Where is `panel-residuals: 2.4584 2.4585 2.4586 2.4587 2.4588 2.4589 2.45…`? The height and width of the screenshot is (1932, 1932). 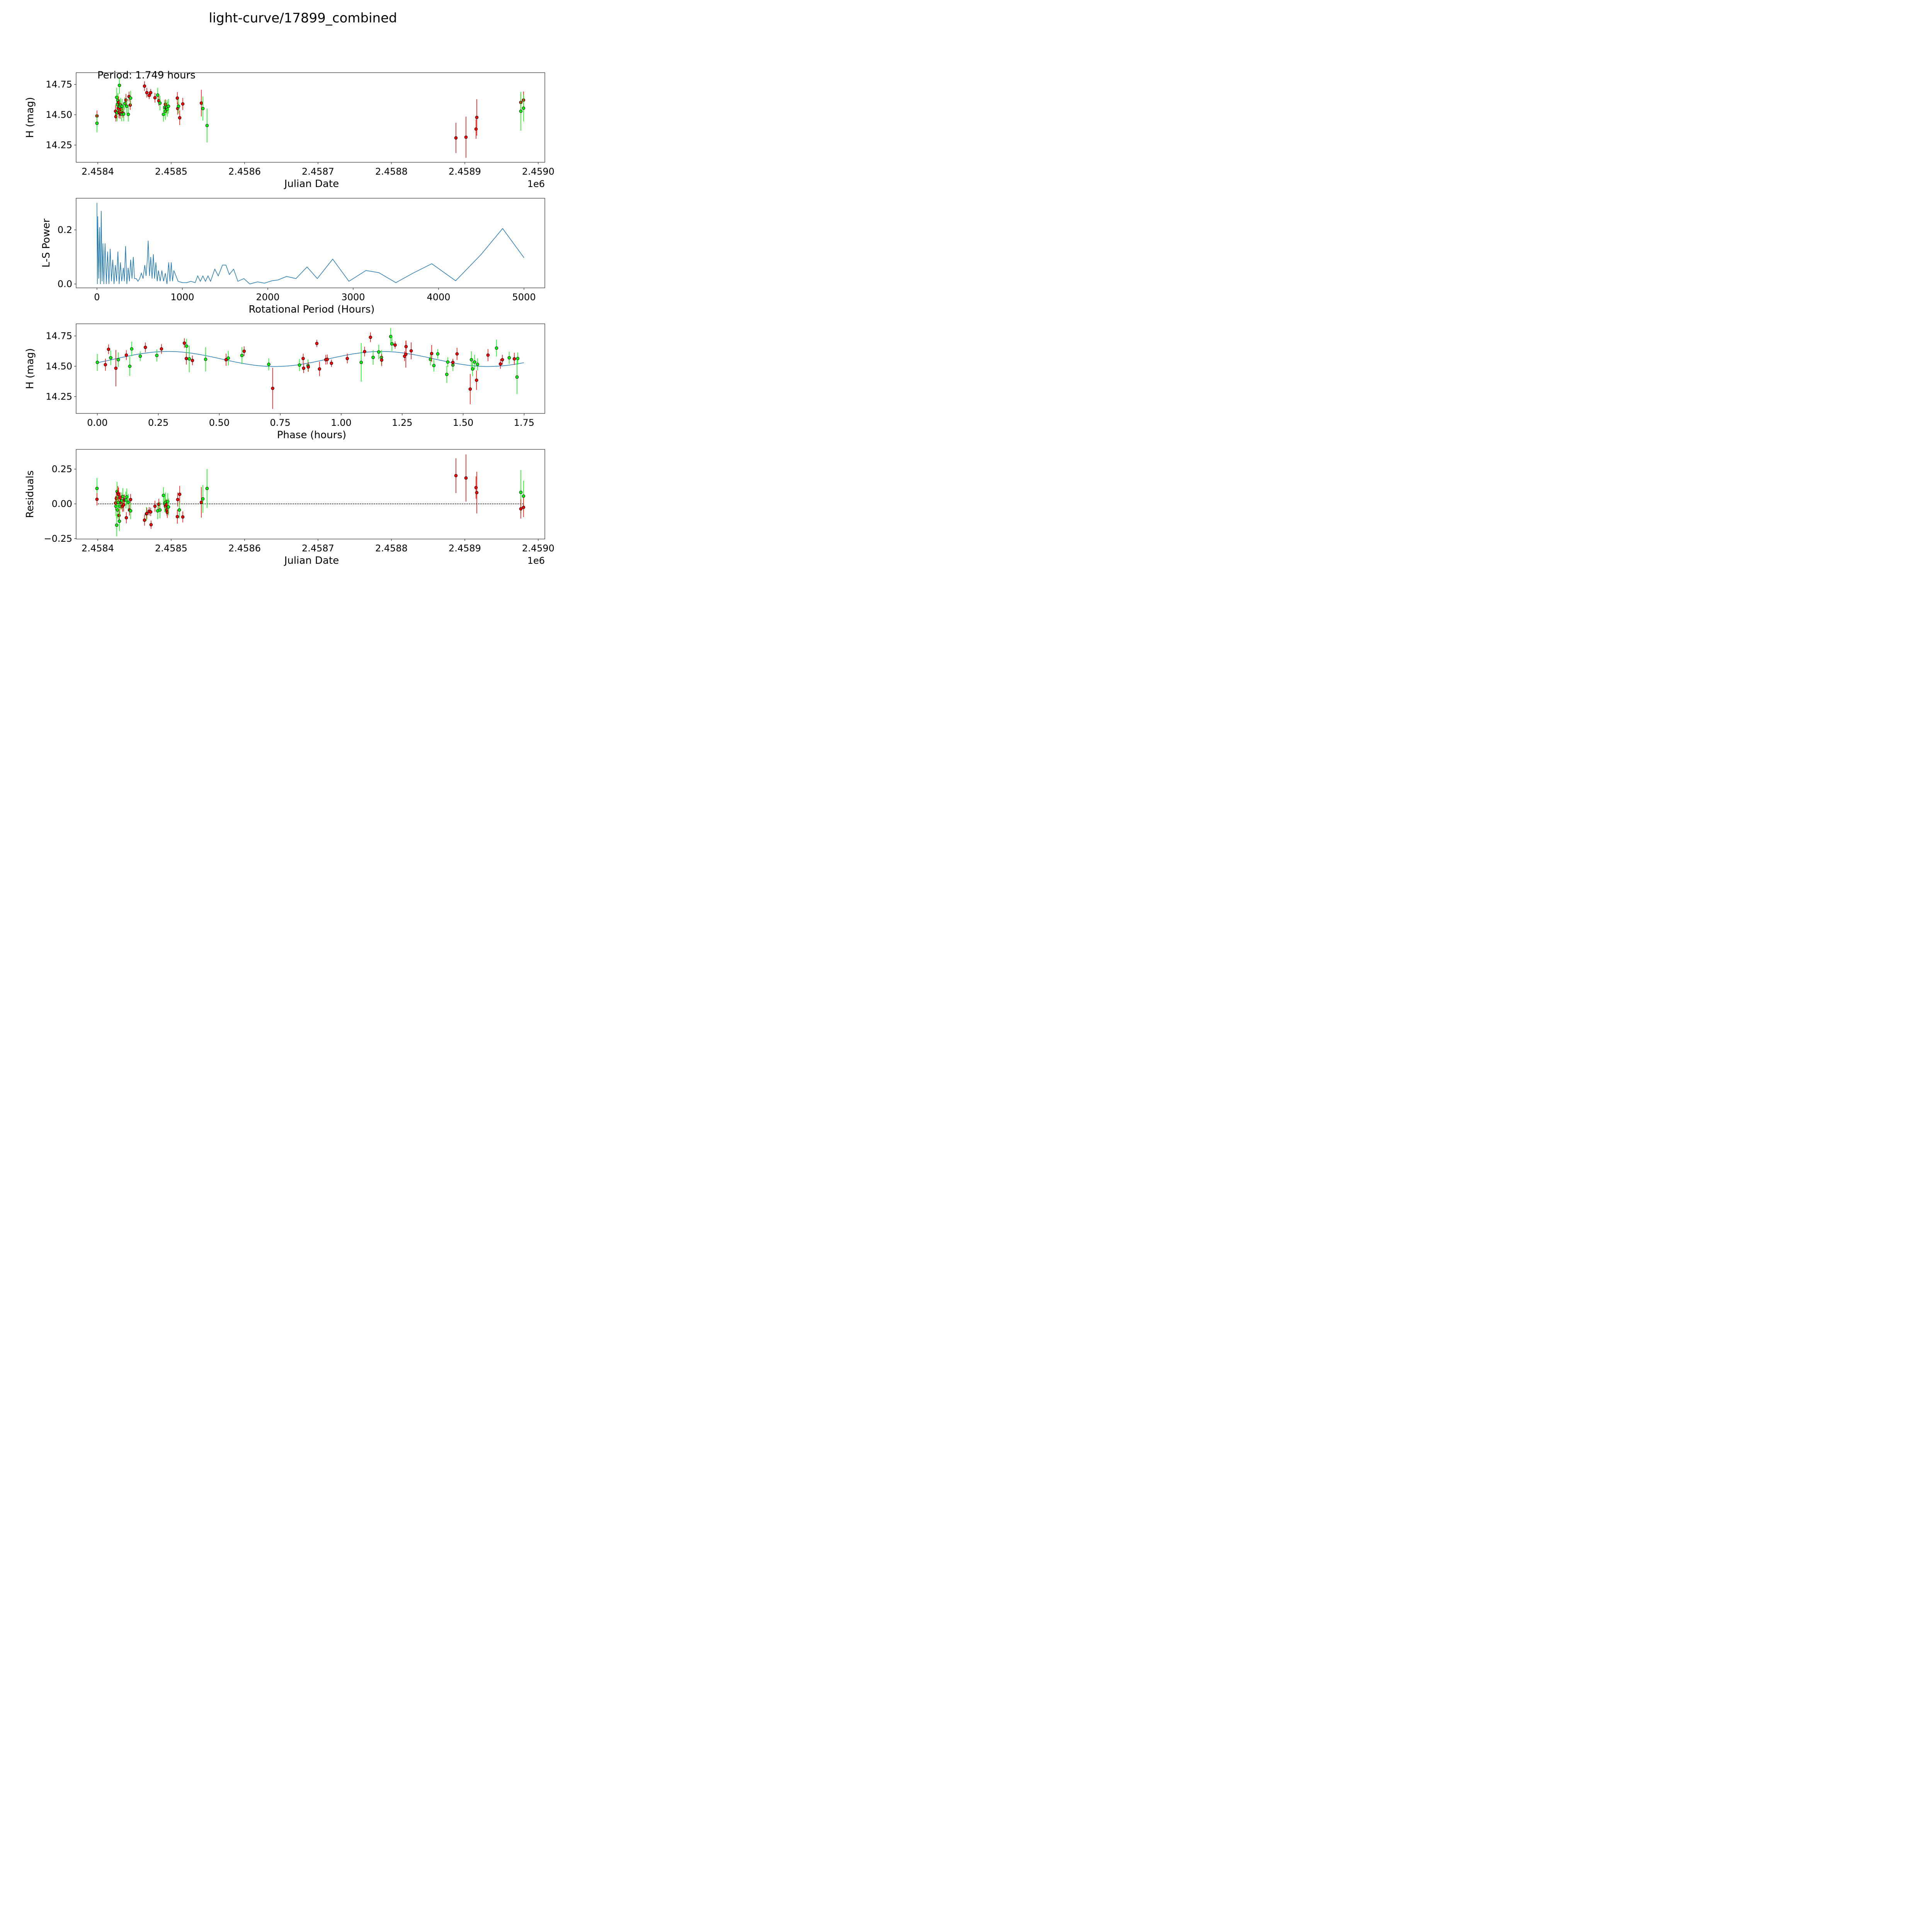 panel-residuals: 2.4584 2.4585 2.4586 2.4587 2.4588 2.4589 2.45… is located at coordinates (289, 507).